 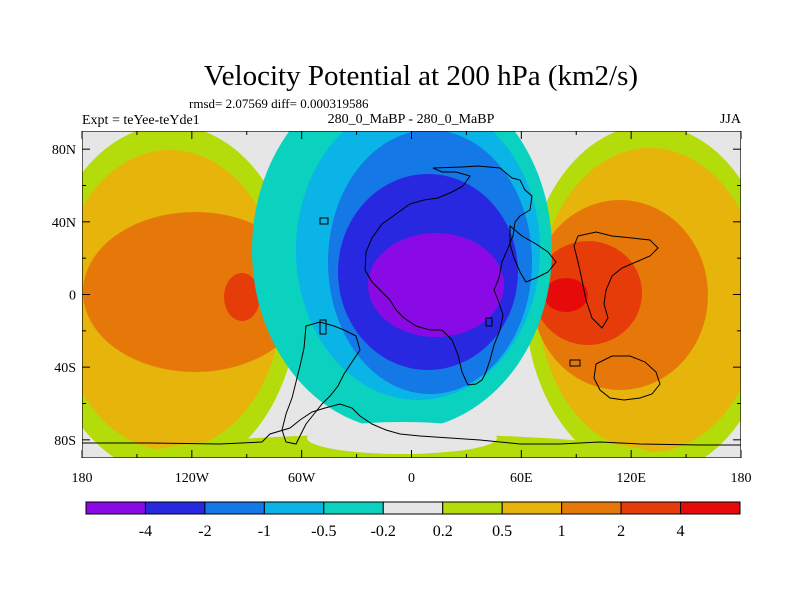 What do you see at coordinates (411, 478) in the screenshot?
I see `x-tick-label: 0` at bounding box center [411, 478].